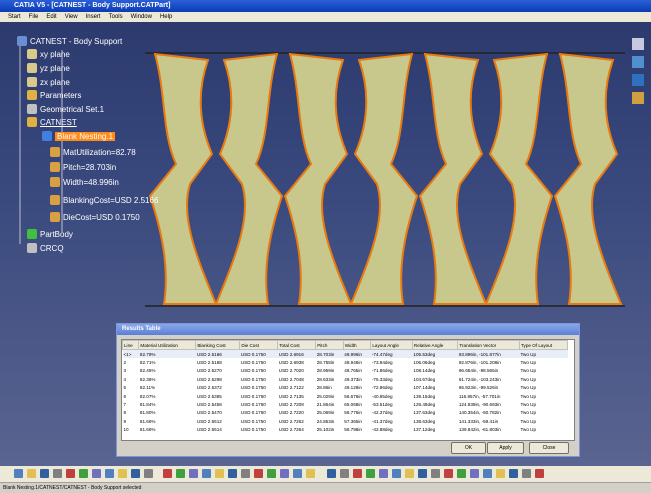 The height and width of the screenshot is (493, 651). I want to click on menu-item: Edit, so click(51, 17).